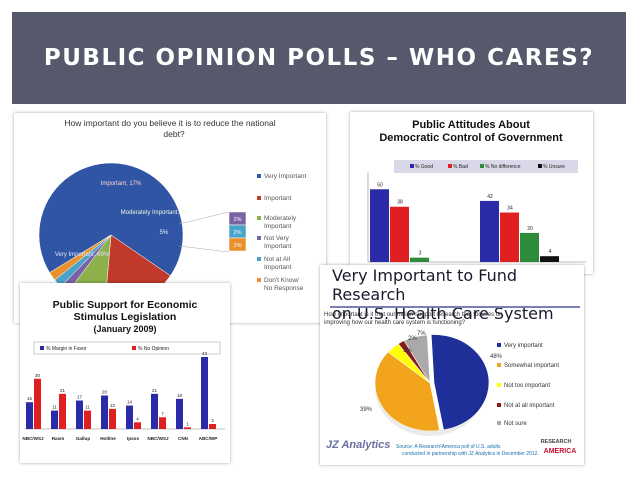 The width and height of the screenshot is (638, 479). Describe the element at coordinates (496, 357) in the screenshot. I see `pie2-pct-label: 48%` at that location.